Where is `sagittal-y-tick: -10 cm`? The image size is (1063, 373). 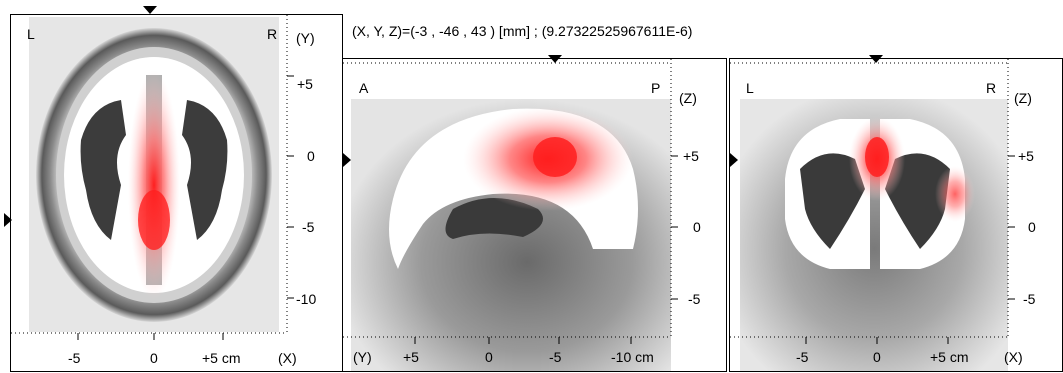 sagittal-y-tick: -10 cm is located at coordinates (632, 357).